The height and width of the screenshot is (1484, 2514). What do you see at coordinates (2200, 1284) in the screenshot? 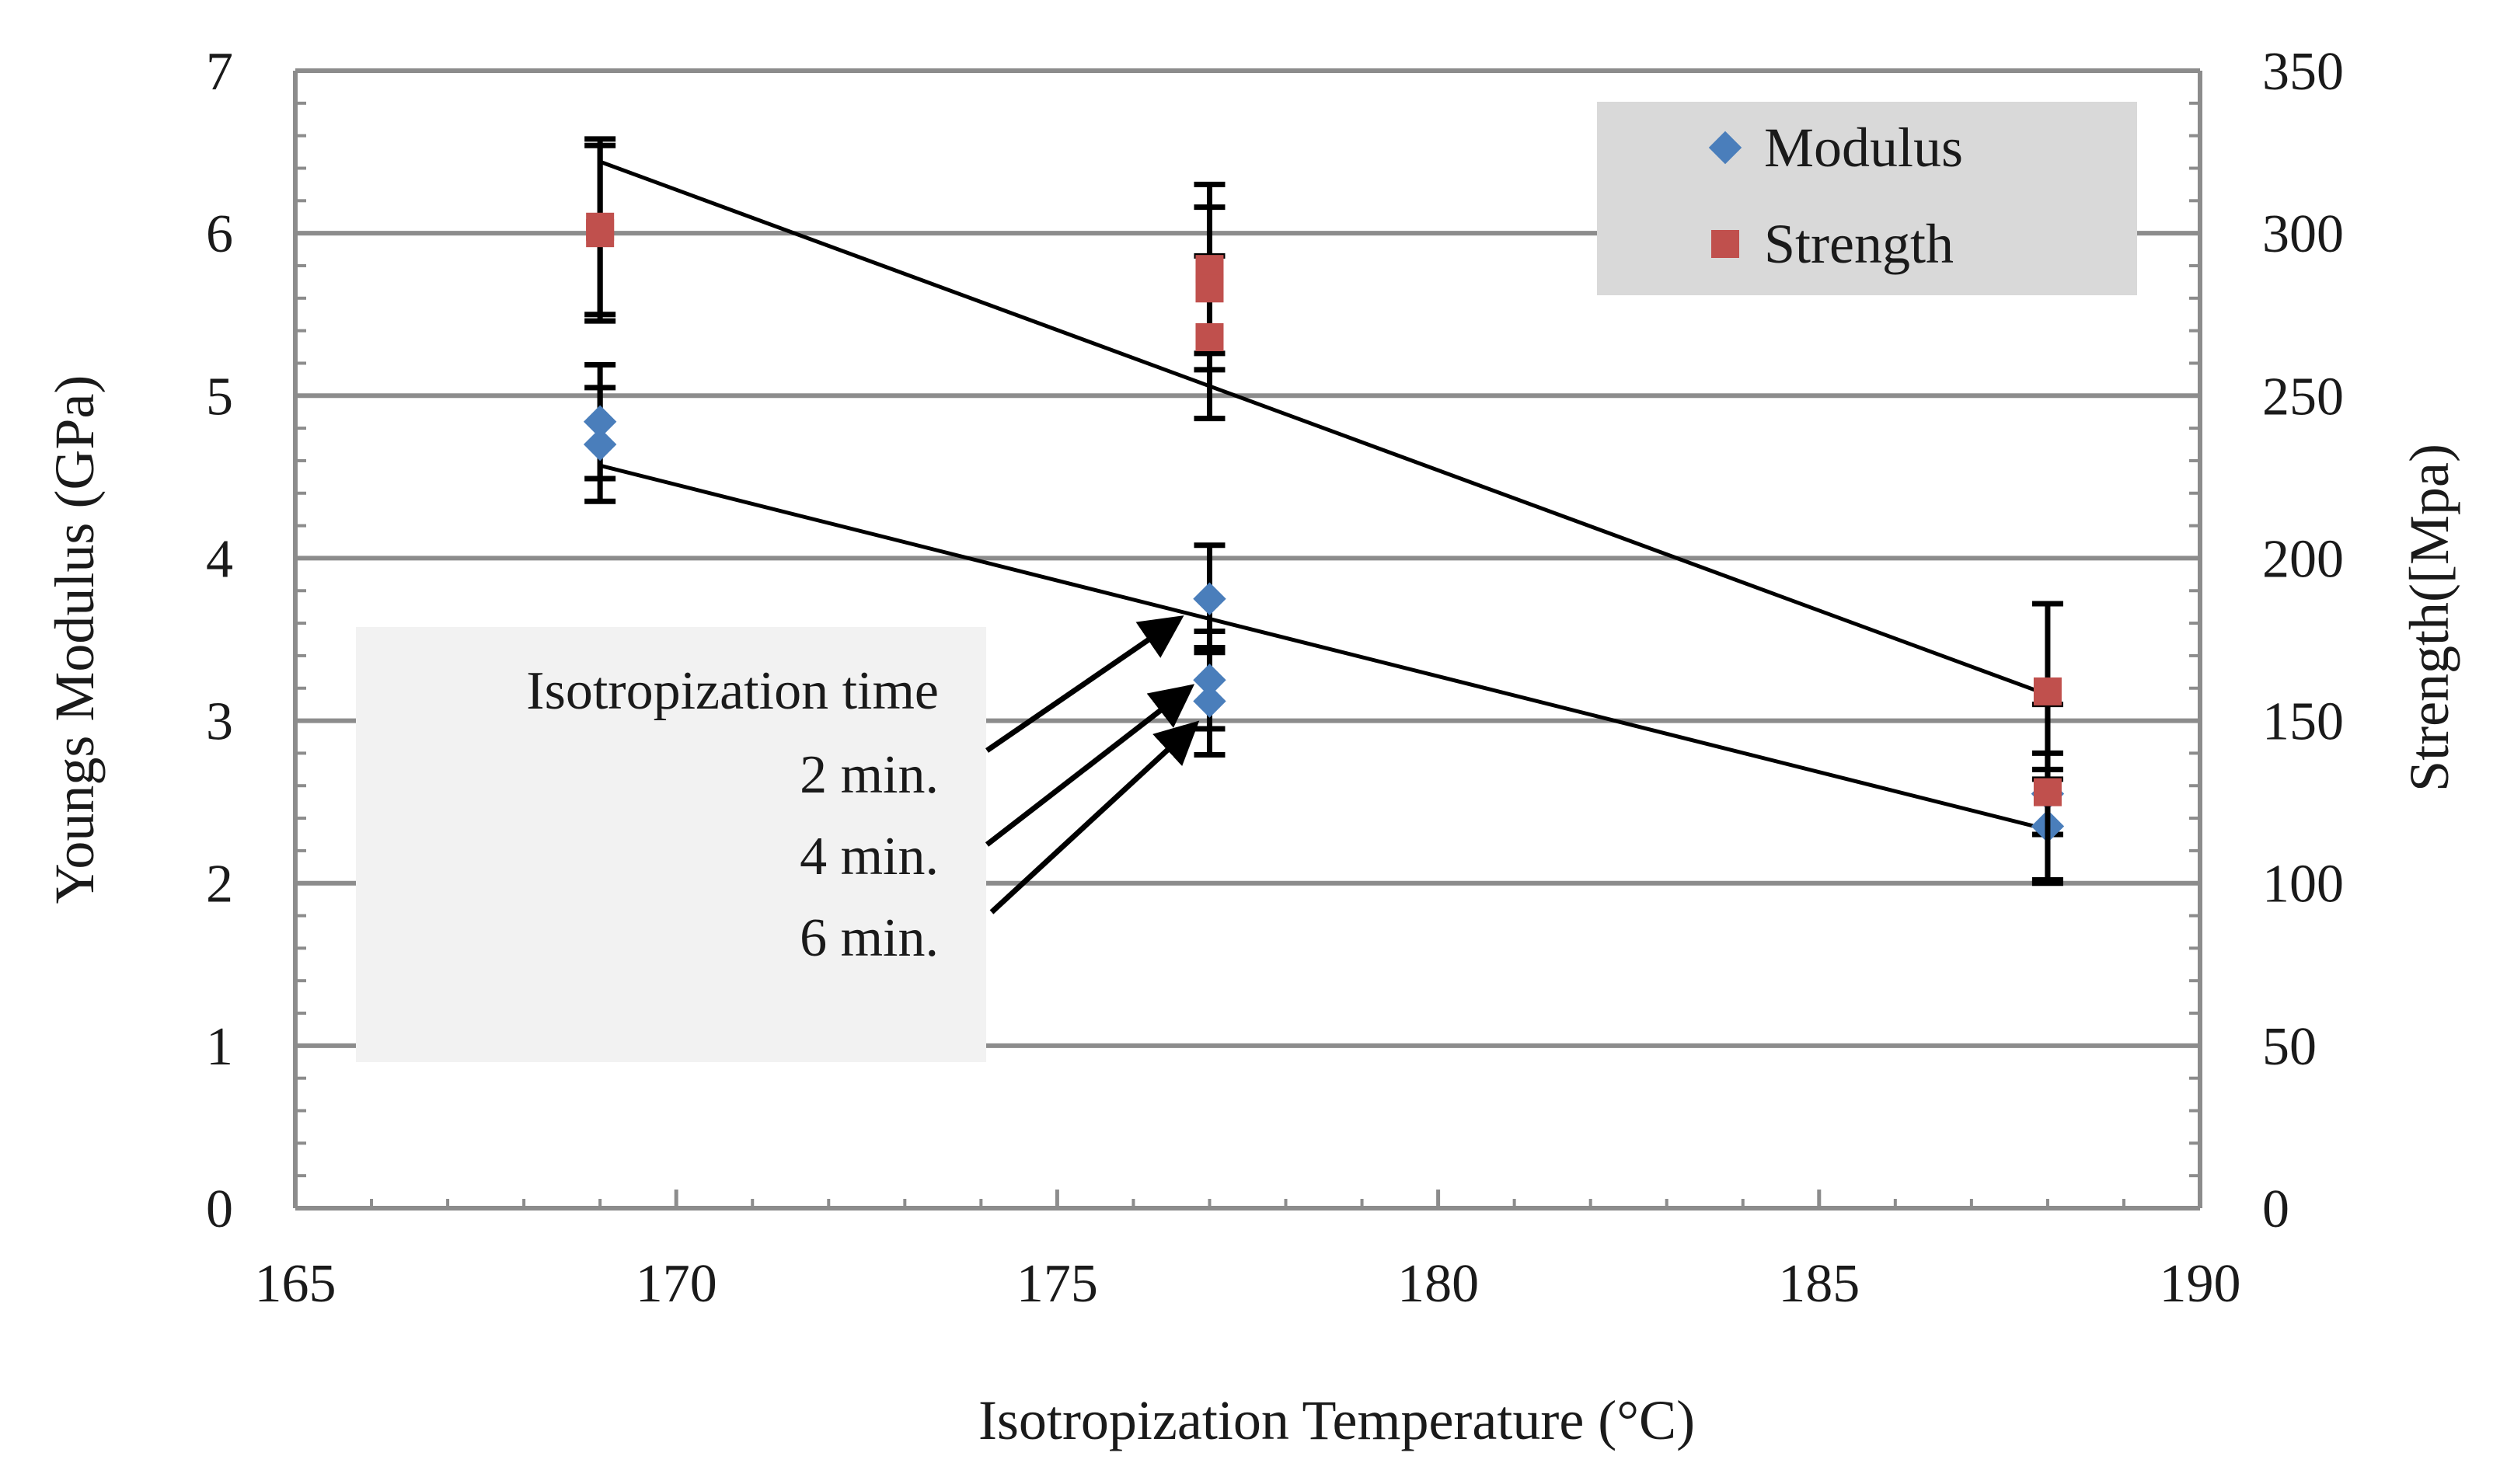
I see `x-tick-label: 190` at bounding box center [2200, 1284].